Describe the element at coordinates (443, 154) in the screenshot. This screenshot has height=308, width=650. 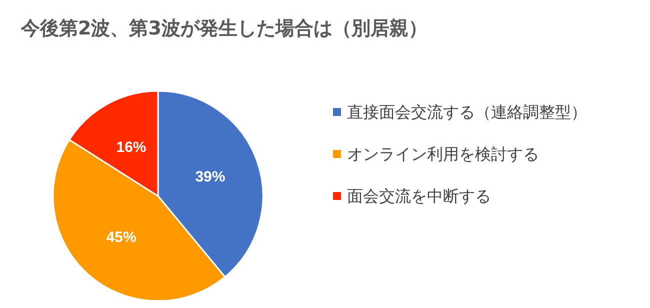
I see `legend-label: オンライン利用を検討する` at that location.